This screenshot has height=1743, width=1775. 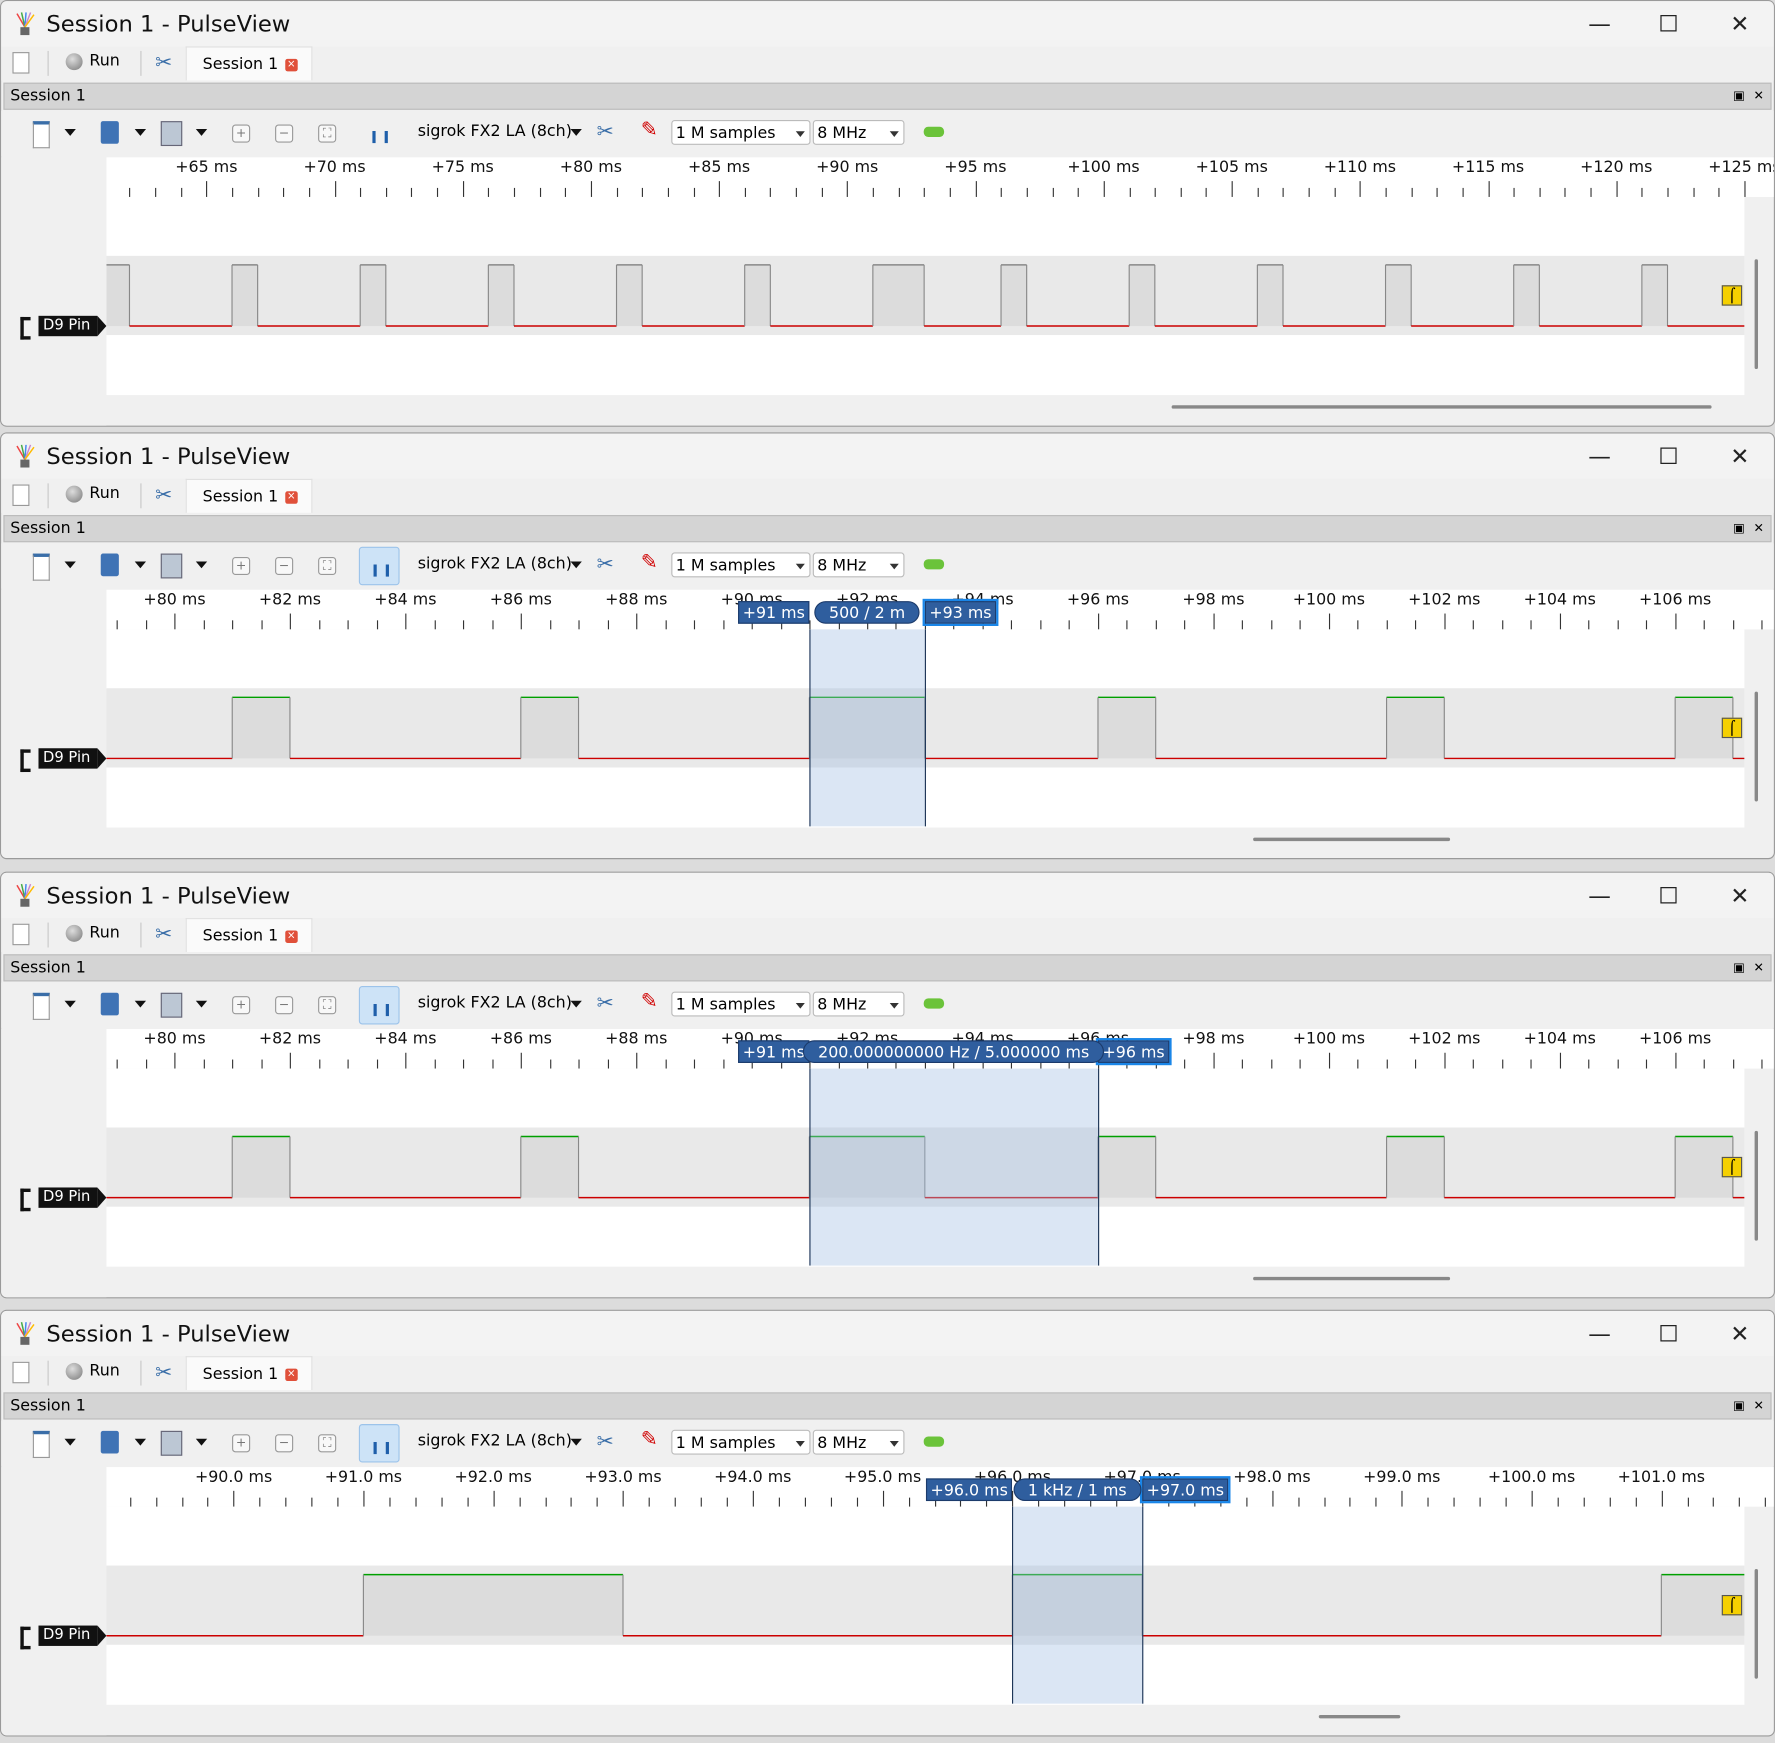 What do you see at coordinates (774, 612) in the screenshot?
I see `cursor-a-flag: +91 ms` at bounding box center [774, 612].